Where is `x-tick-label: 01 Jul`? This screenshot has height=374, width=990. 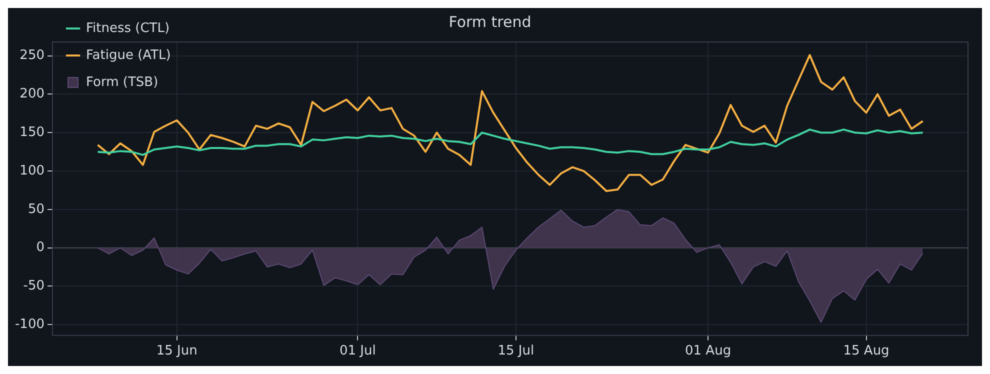 x-tick-label: 01 Jul is located at coordinates (357, 351).